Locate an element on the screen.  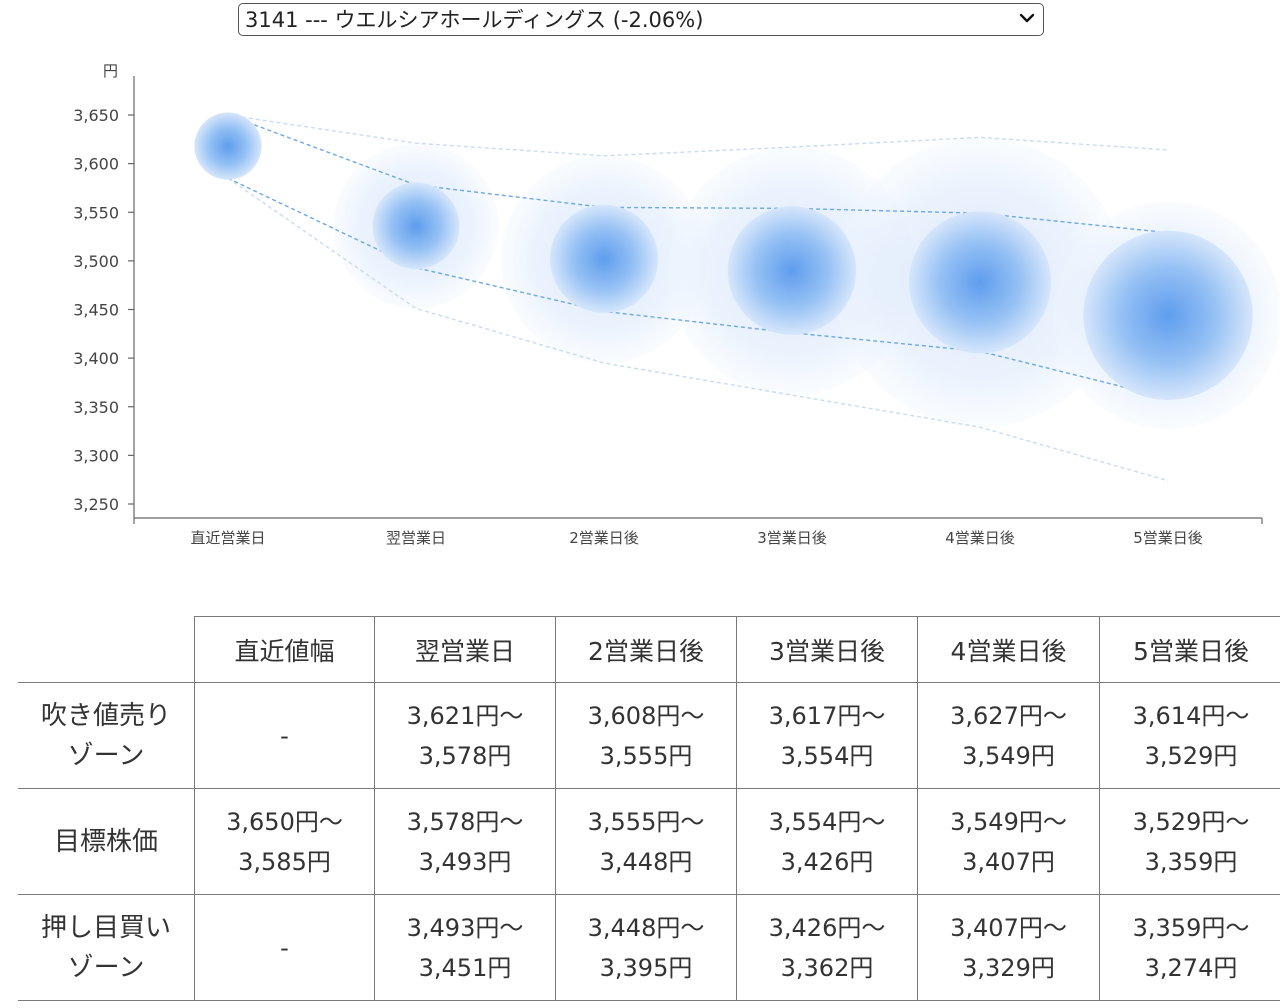
table-column-header: 5営業日後 is located at coordinates (1189, 649).